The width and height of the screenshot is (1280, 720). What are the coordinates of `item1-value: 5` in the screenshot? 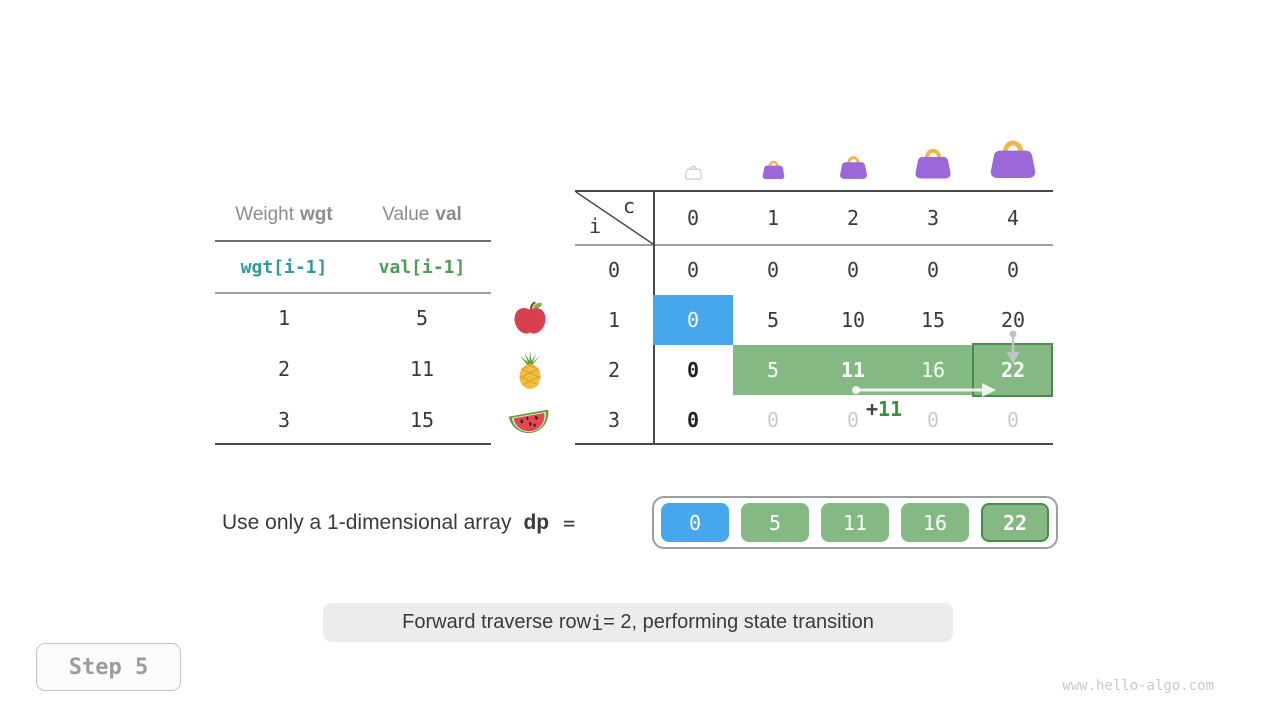 It's located at (422, 317).